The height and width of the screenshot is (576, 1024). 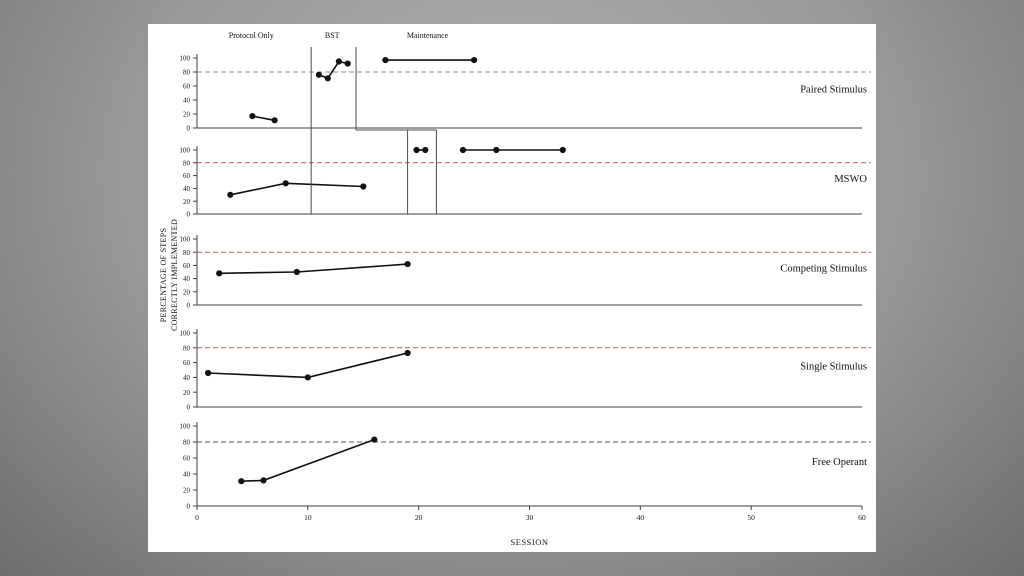 What do you see at coordinates (530, 517) in the screenshot?
I see `x-tick-label: 30` at bounding box center [530, 517].